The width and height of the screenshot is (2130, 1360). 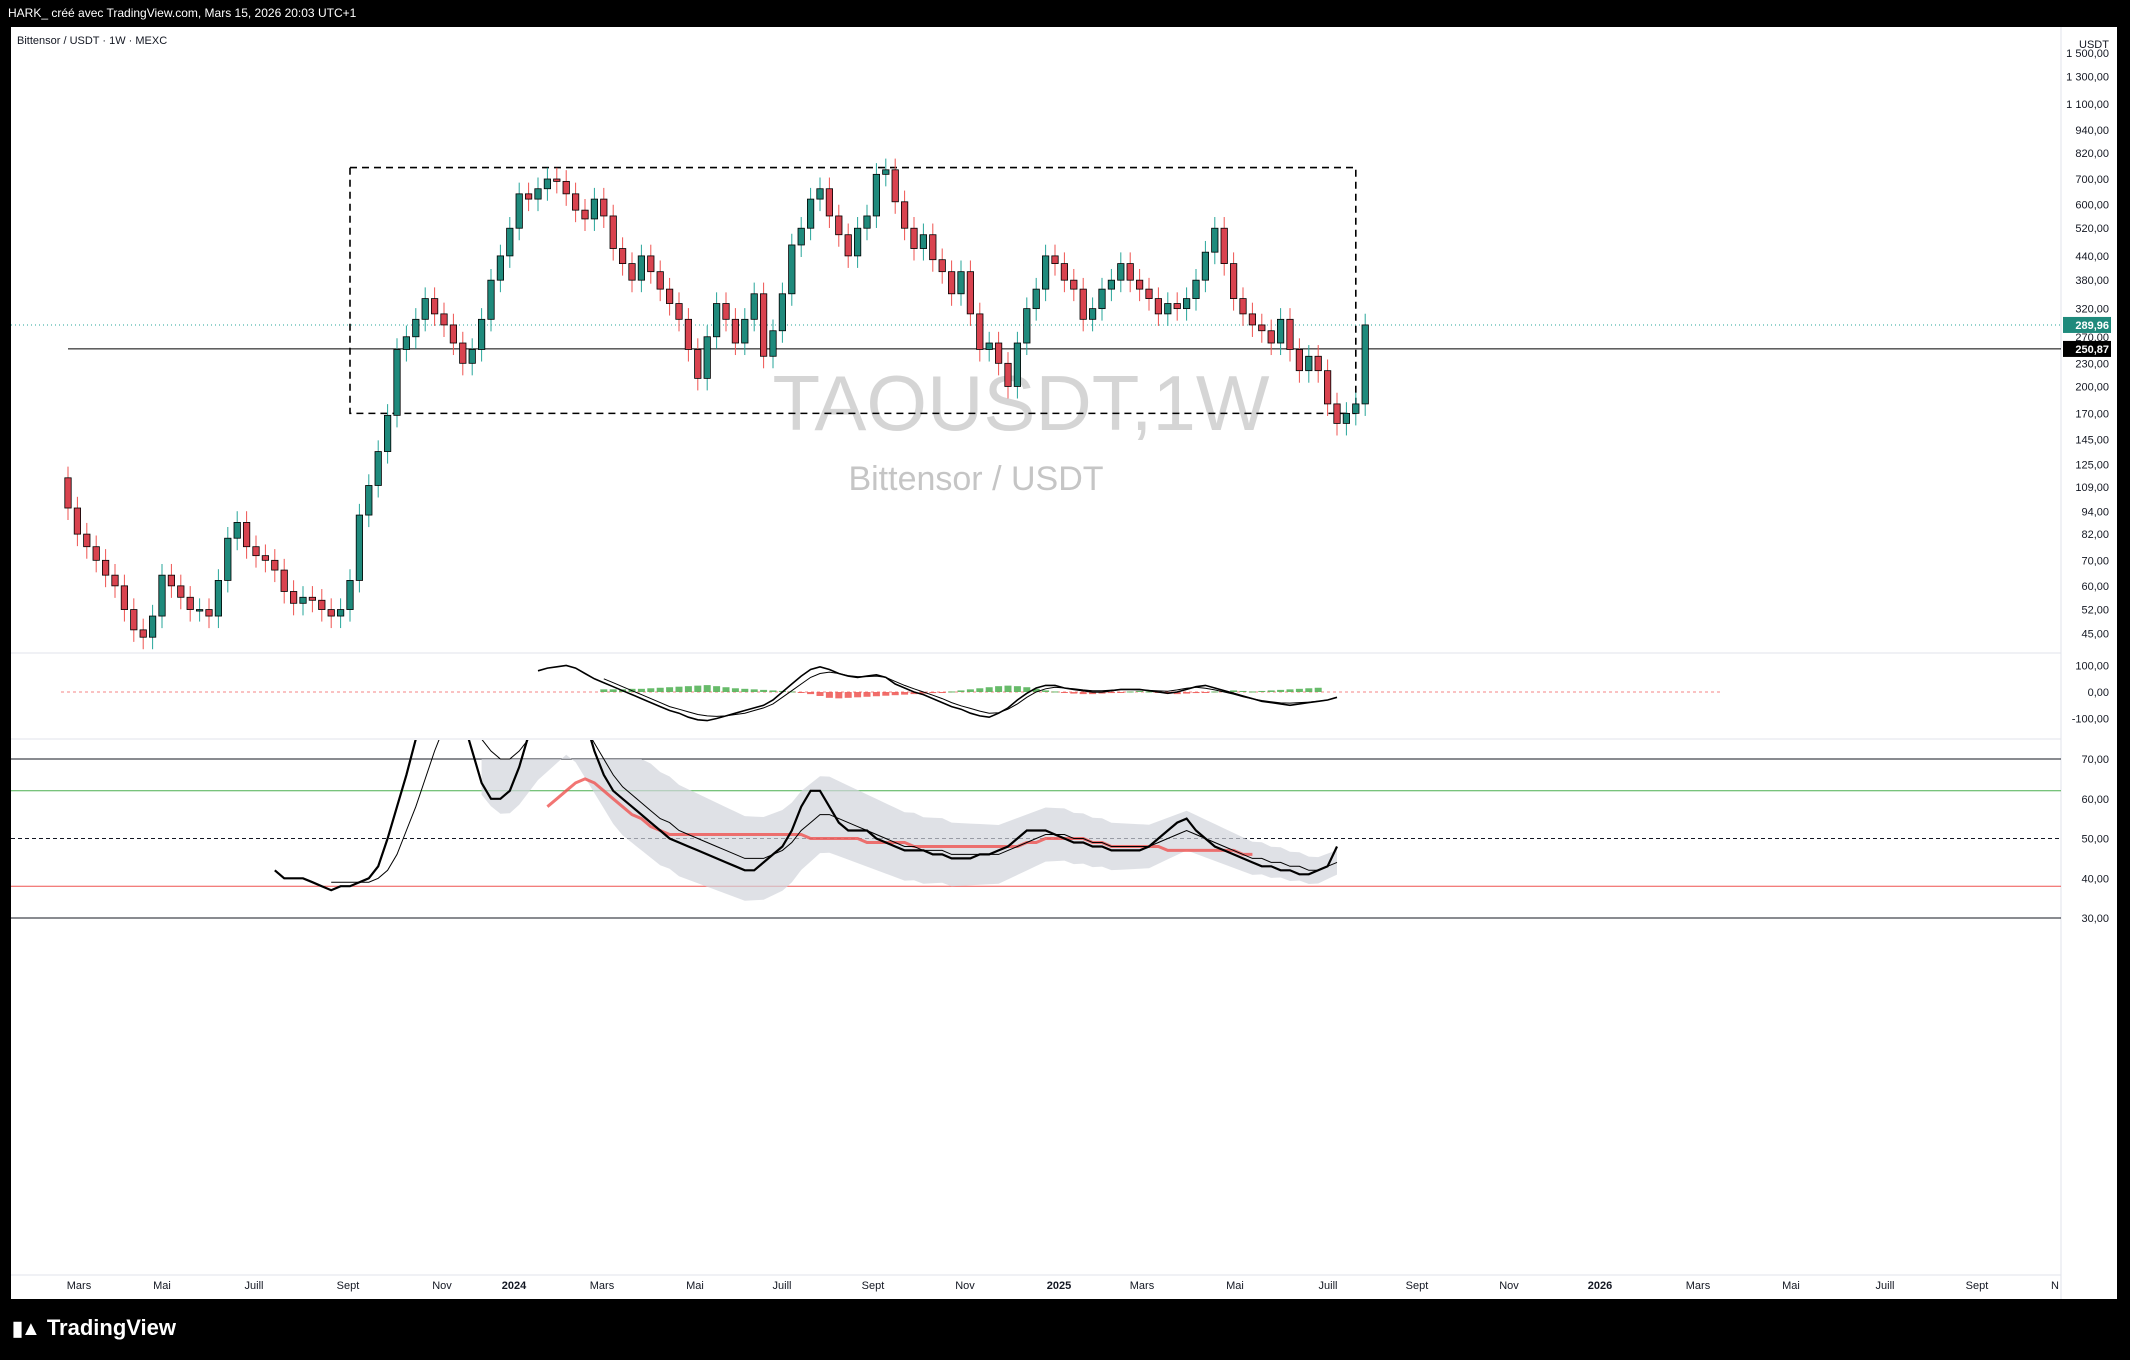 I want to click on time-tick-label: 2024, so click(x=514, y=1286).